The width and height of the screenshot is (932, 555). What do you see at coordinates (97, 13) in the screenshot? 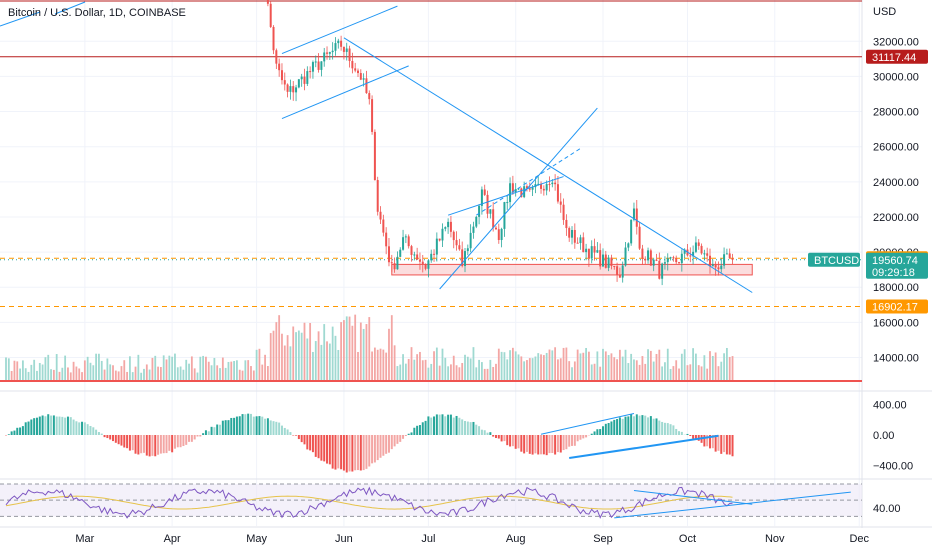
I see `chart-title: Bitcoin / U.S. Dollar, 1D, COINBASE` at bounding box center [97, 13].